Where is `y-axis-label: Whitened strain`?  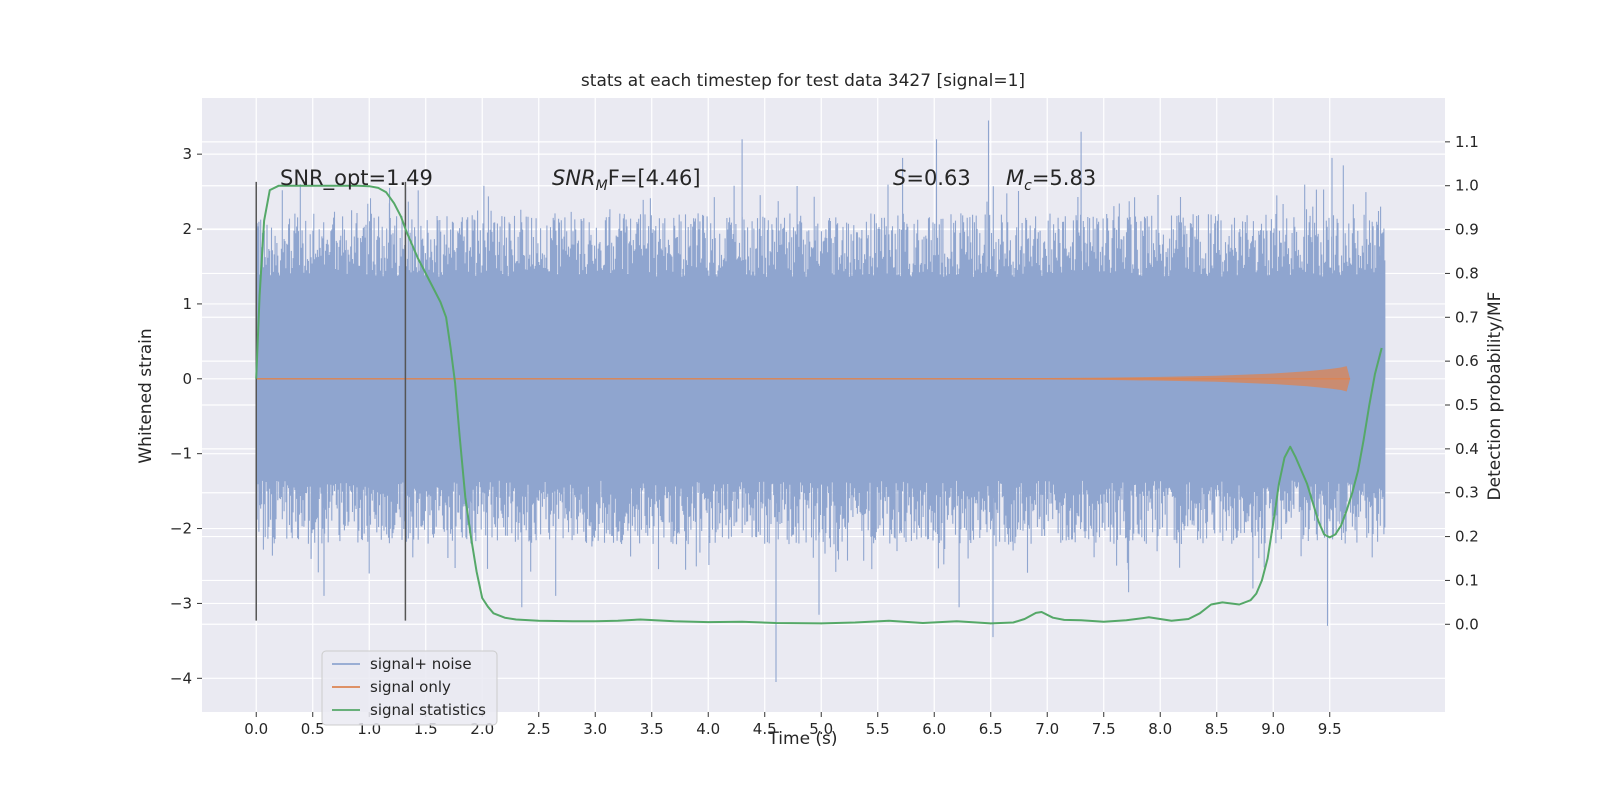 y-axis-label: Whitened strain is located at coordinates (146, 395).